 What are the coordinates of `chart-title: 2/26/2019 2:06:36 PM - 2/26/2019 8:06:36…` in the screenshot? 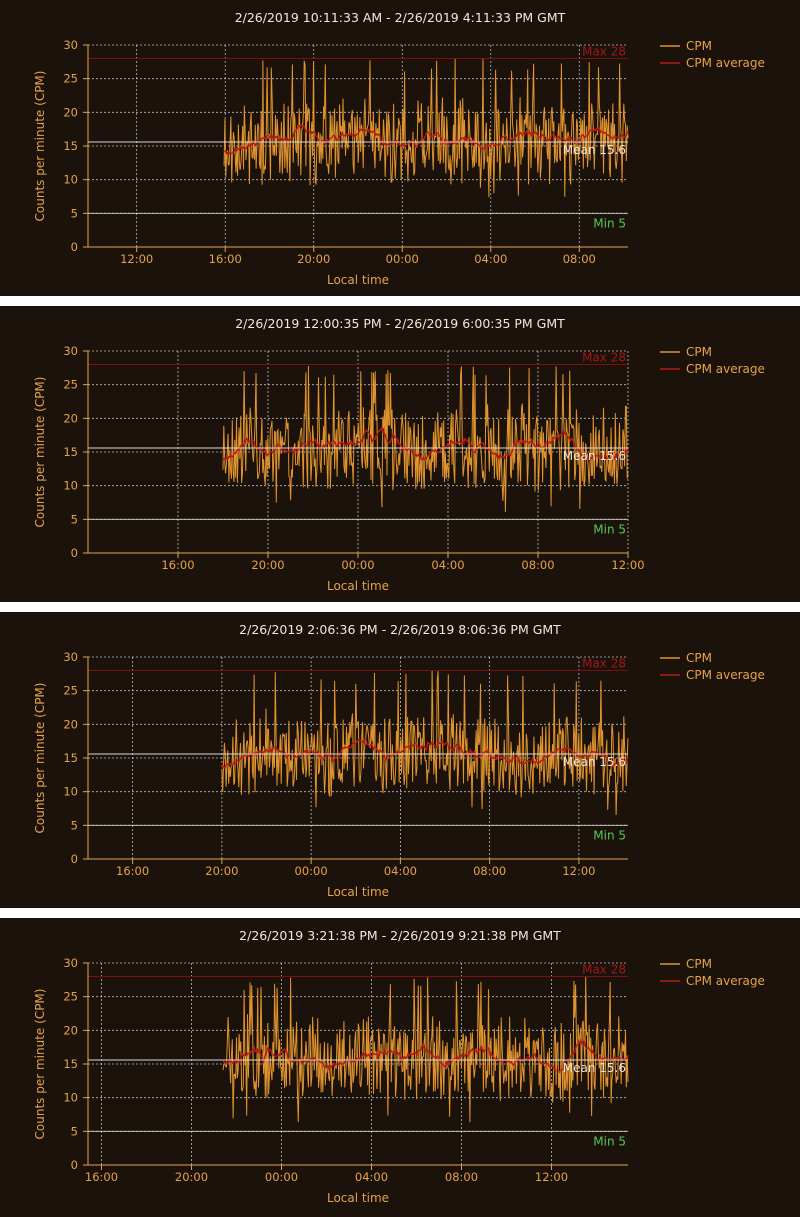 It's located at (400, 629).